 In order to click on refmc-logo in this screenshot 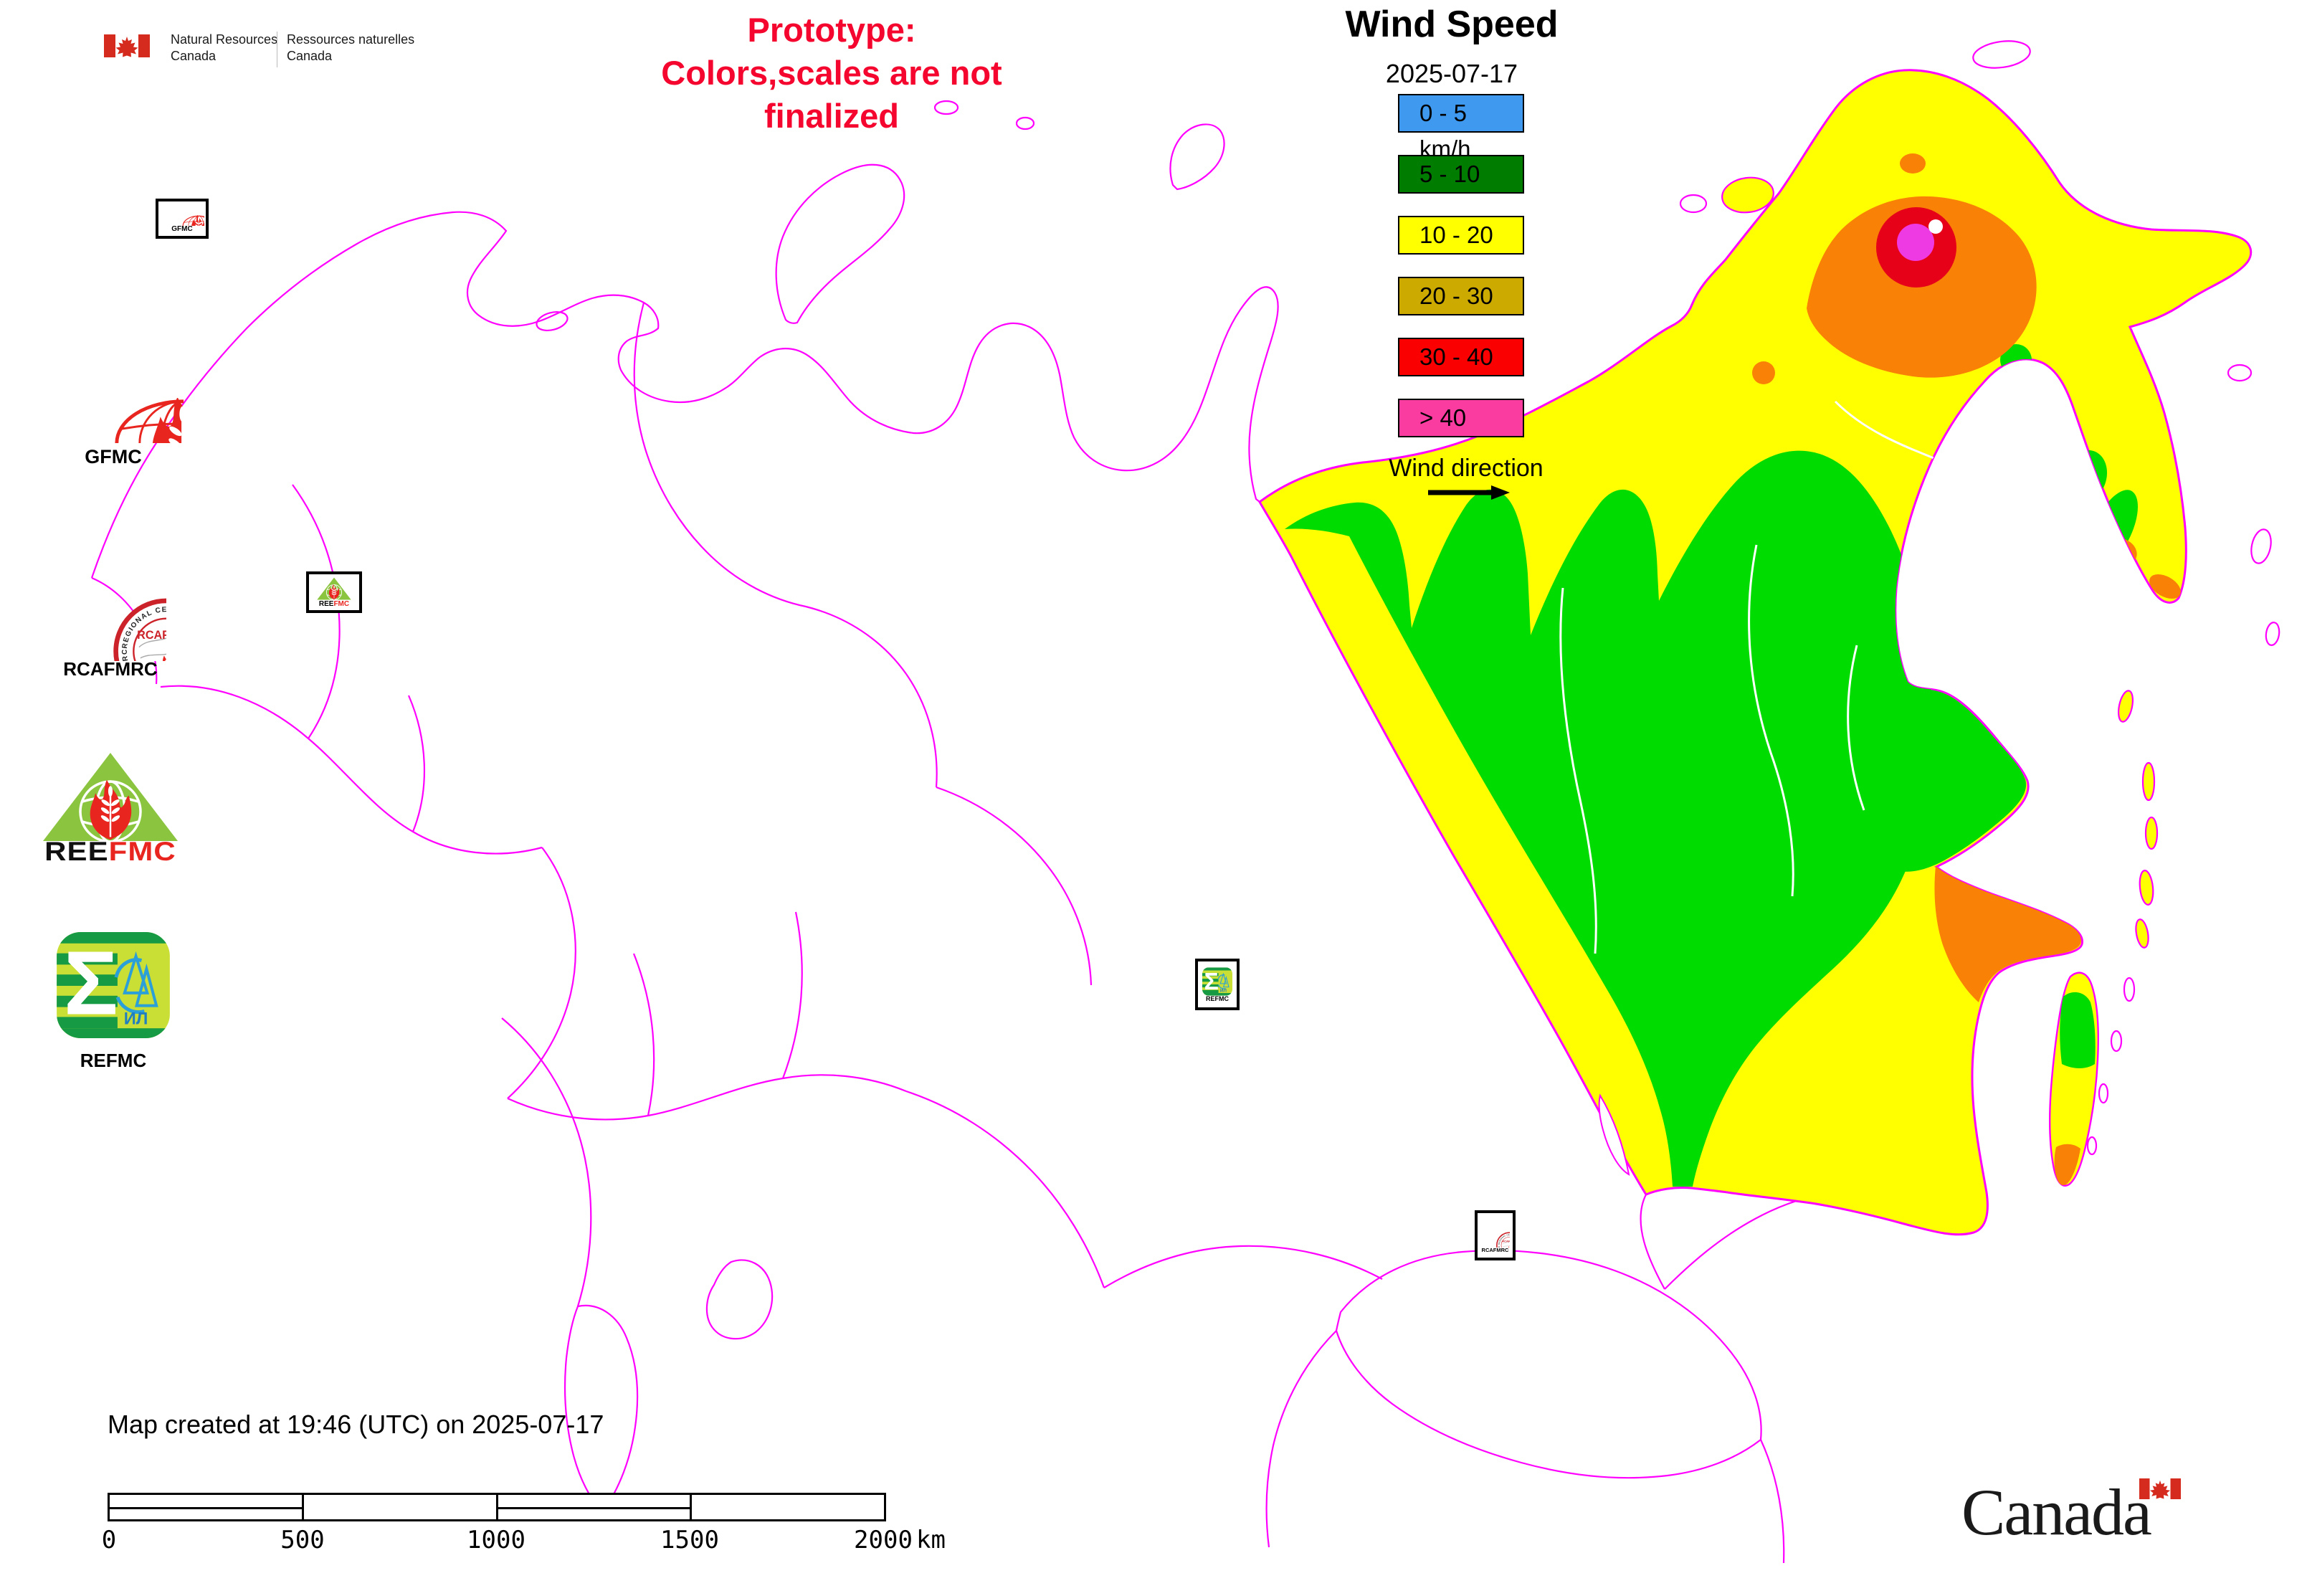, I will do `click(113, 985)`.